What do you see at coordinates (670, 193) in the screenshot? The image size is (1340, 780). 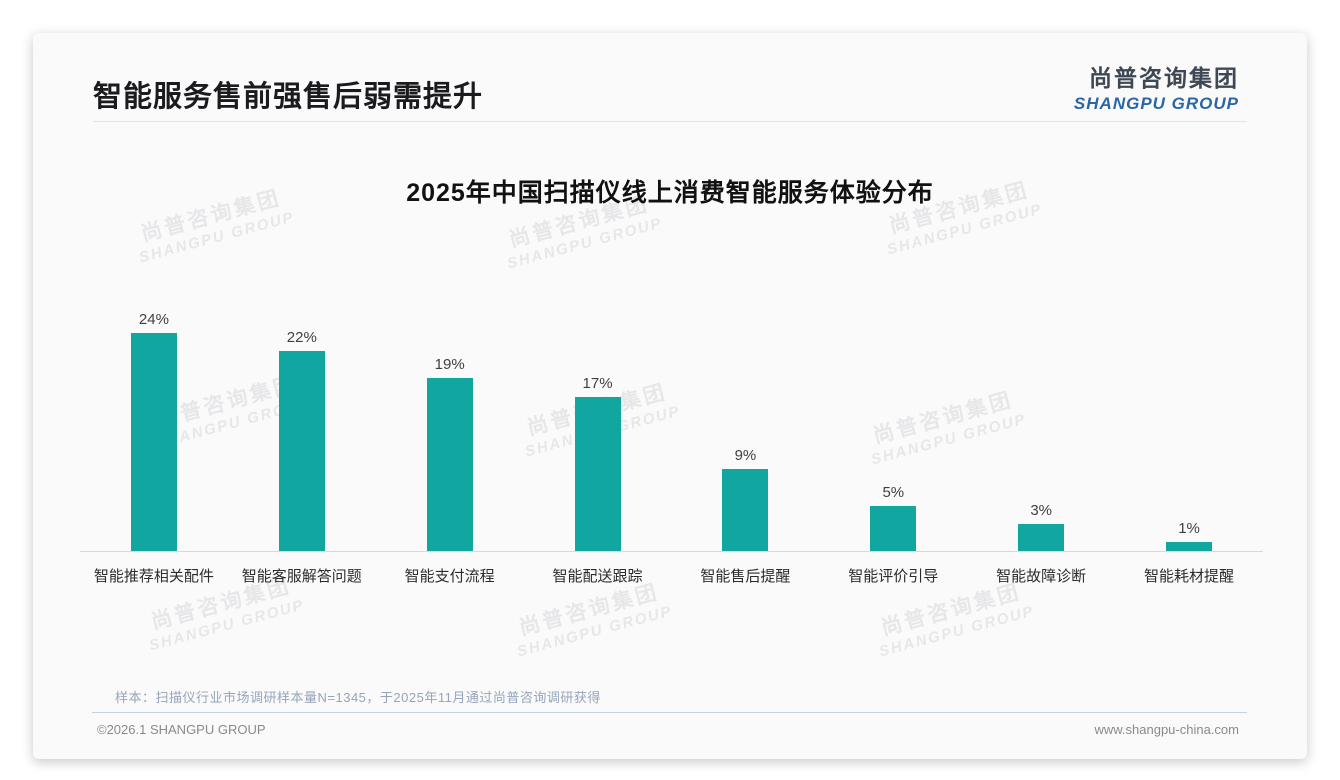 I see `chart-title: 2025年中国扫描仪线上消费智能服务体验分布` at bounding box center [670, 193].